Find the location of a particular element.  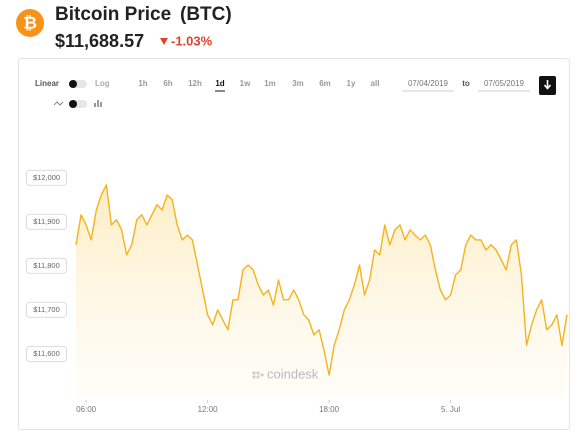

range-button: 3m is located at coordinates (298, 83).